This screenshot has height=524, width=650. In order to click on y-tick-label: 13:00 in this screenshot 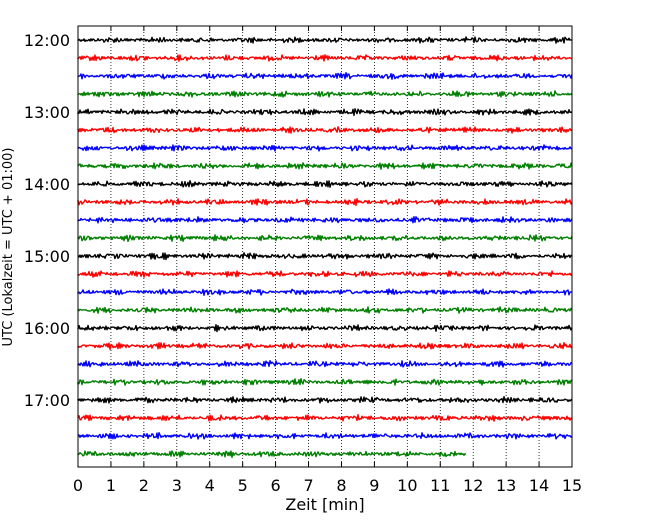, I will do `click(47, 112)`.